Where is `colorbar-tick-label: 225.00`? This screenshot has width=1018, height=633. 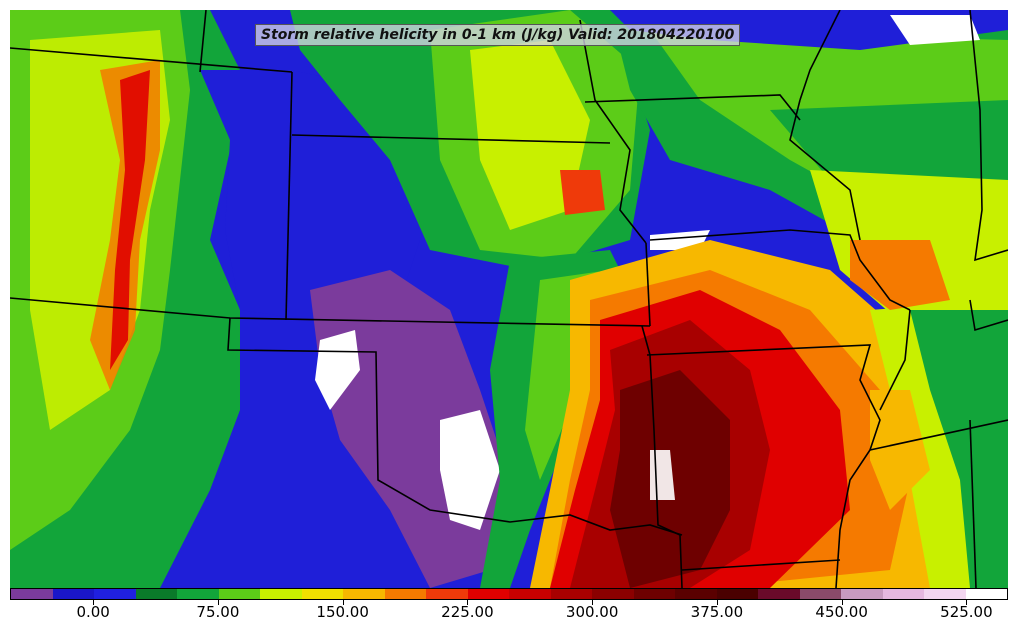 colorbar-tick-label: 225.00 is located at coordinates (467, 612).